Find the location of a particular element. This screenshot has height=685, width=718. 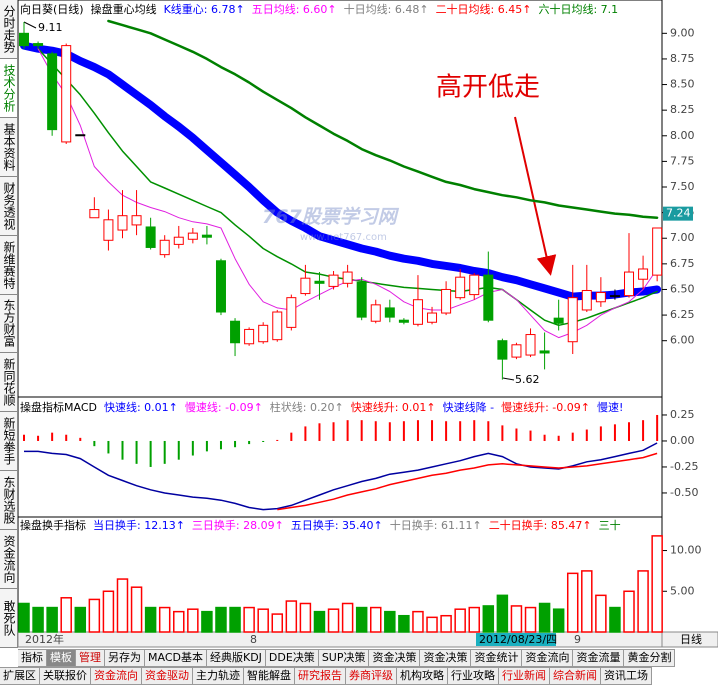

side-tab: 新维赛特 is located at coordinates (8, 265).